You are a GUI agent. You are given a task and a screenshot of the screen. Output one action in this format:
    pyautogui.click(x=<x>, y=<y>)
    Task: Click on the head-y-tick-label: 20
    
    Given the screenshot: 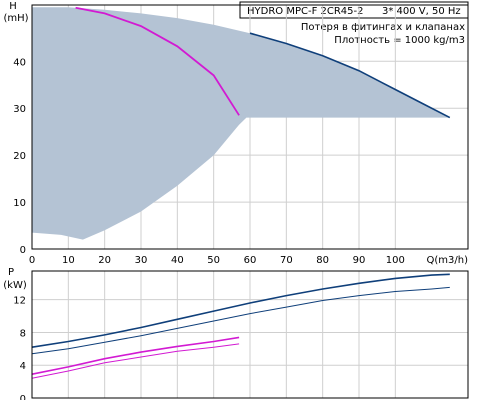 What is the action you would take?
    pyautogui.click(x=19, y=156)
    